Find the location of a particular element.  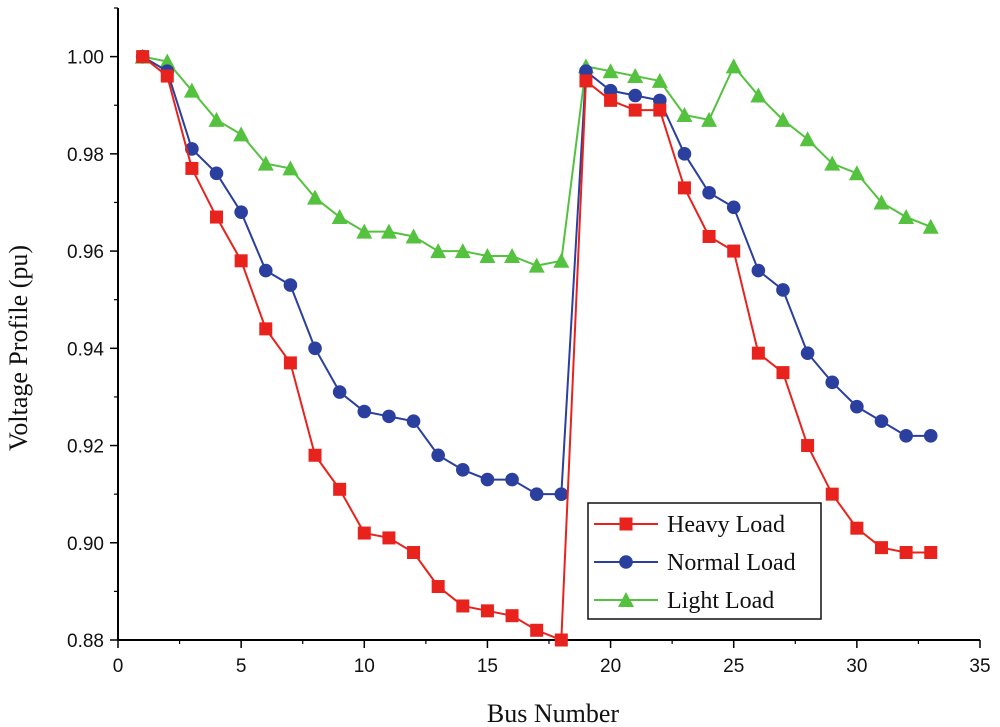

legend-heavy-load-label: Heavy Load is located at coordinates (726, 525).